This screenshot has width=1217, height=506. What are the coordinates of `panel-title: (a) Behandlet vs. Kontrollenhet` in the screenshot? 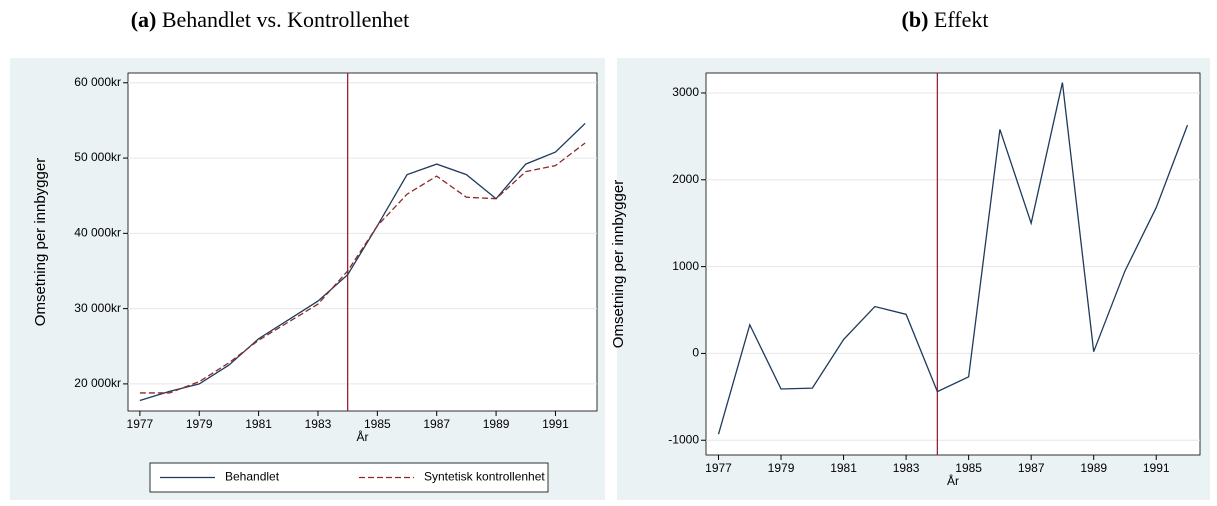 It's located at (270, 19).